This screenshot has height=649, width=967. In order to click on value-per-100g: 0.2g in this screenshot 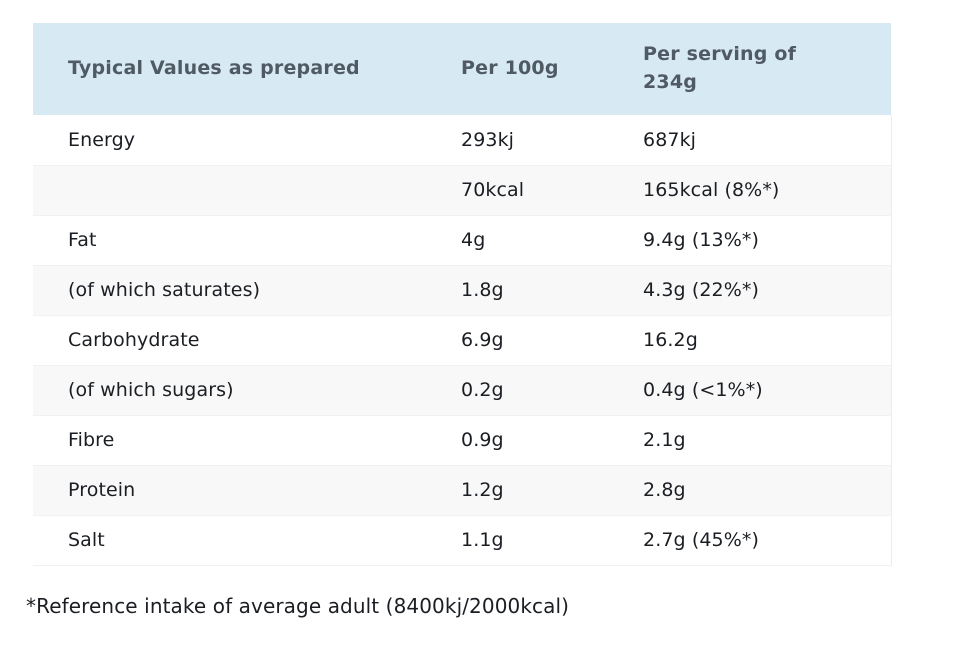, I will do `click(517, 390)`.